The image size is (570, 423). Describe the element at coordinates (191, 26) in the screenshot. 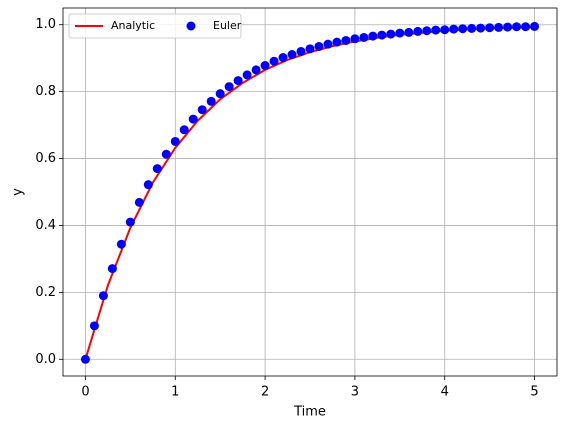

I see `legend-swatch` at that location.